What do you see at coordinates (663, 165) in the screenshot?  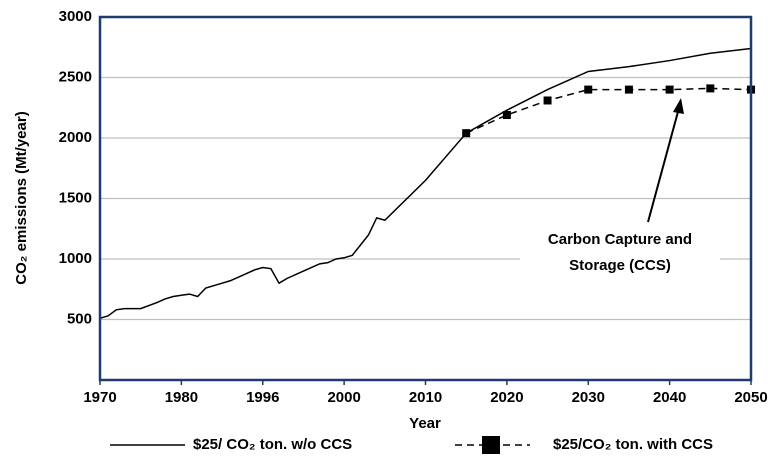 I see `annotation-arrow` at bounding box center [663, 165].